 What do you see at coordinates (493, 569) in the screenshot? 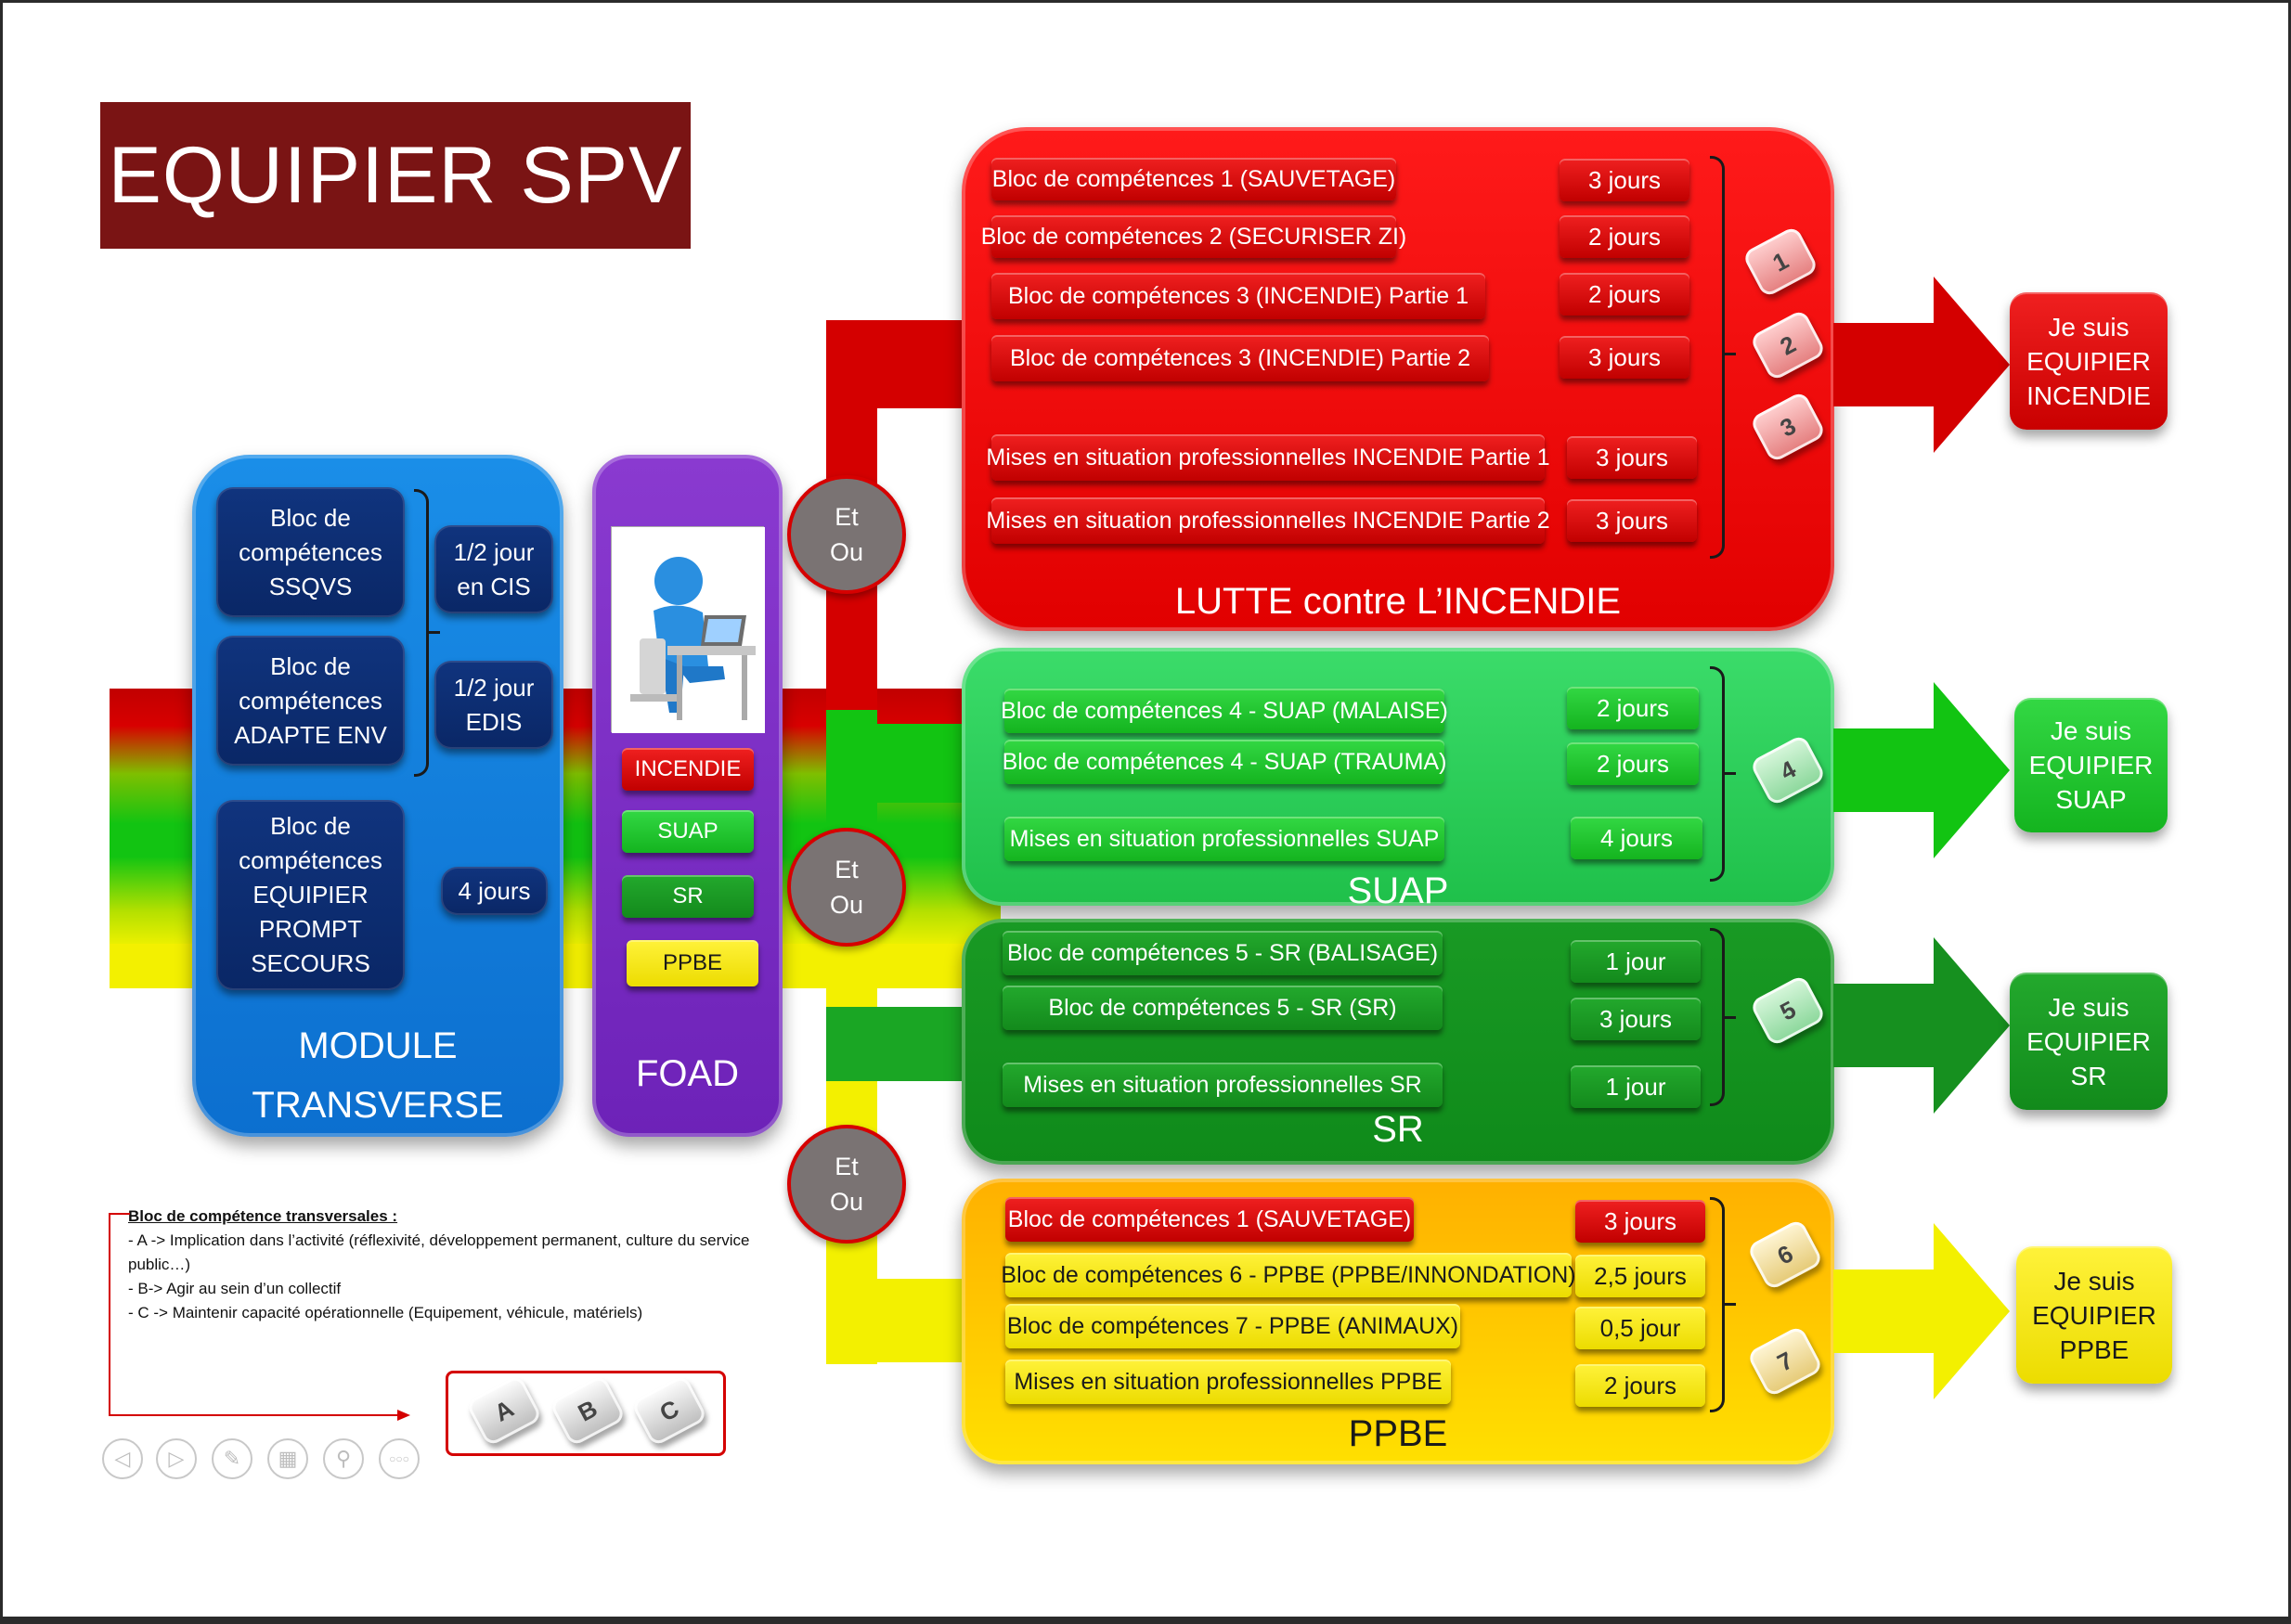
I see `duration-half-day-cis: 1/2 jour en CIS` at bounding box center [493, 569].